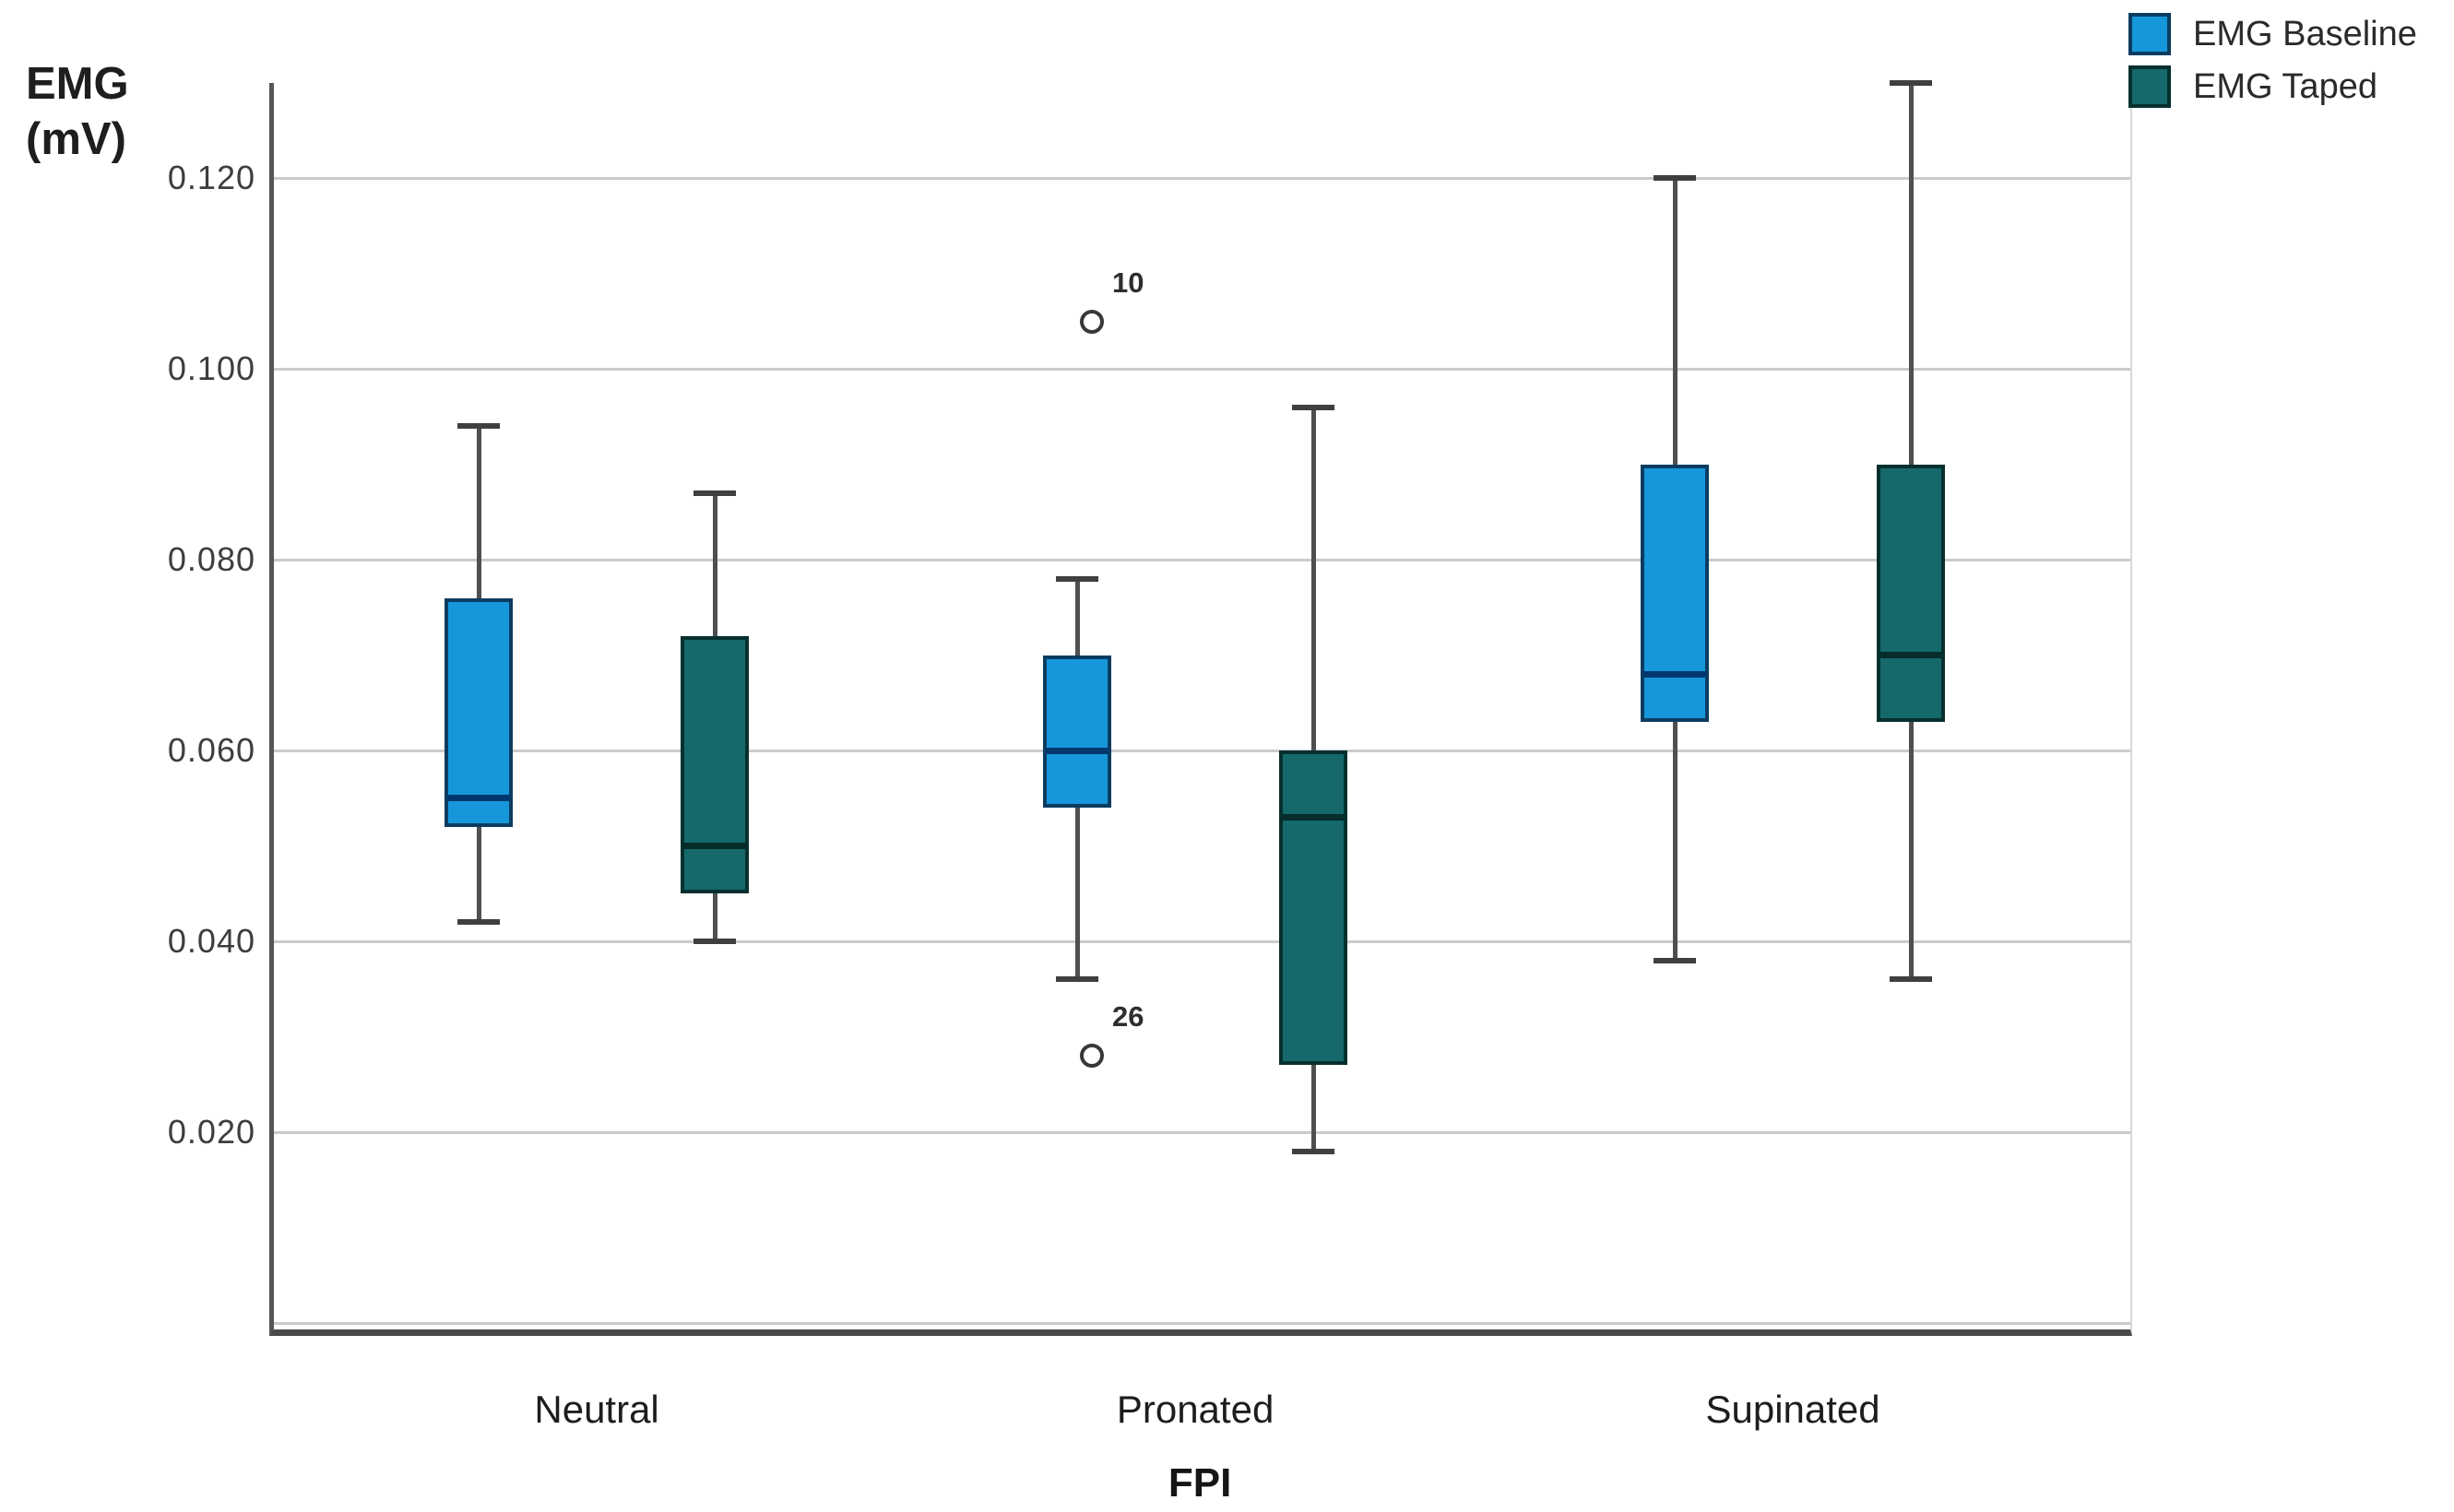 The height and width of the screenshot is (1512, 2454). What do you see at coordinates (1195, 1410) in the screenshot?
I see `x-category-label-pronated: Pronated` at bounding box center [1195, 1410].